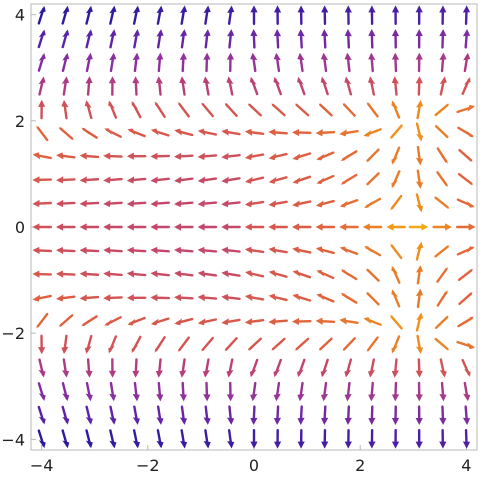 Image resolution: width=482 pixels, height=481 pixels. What do you see at coordinates (148, 465) in the screenshot?
I see `x-tick-label: −2` at bounding box center [148, 465].